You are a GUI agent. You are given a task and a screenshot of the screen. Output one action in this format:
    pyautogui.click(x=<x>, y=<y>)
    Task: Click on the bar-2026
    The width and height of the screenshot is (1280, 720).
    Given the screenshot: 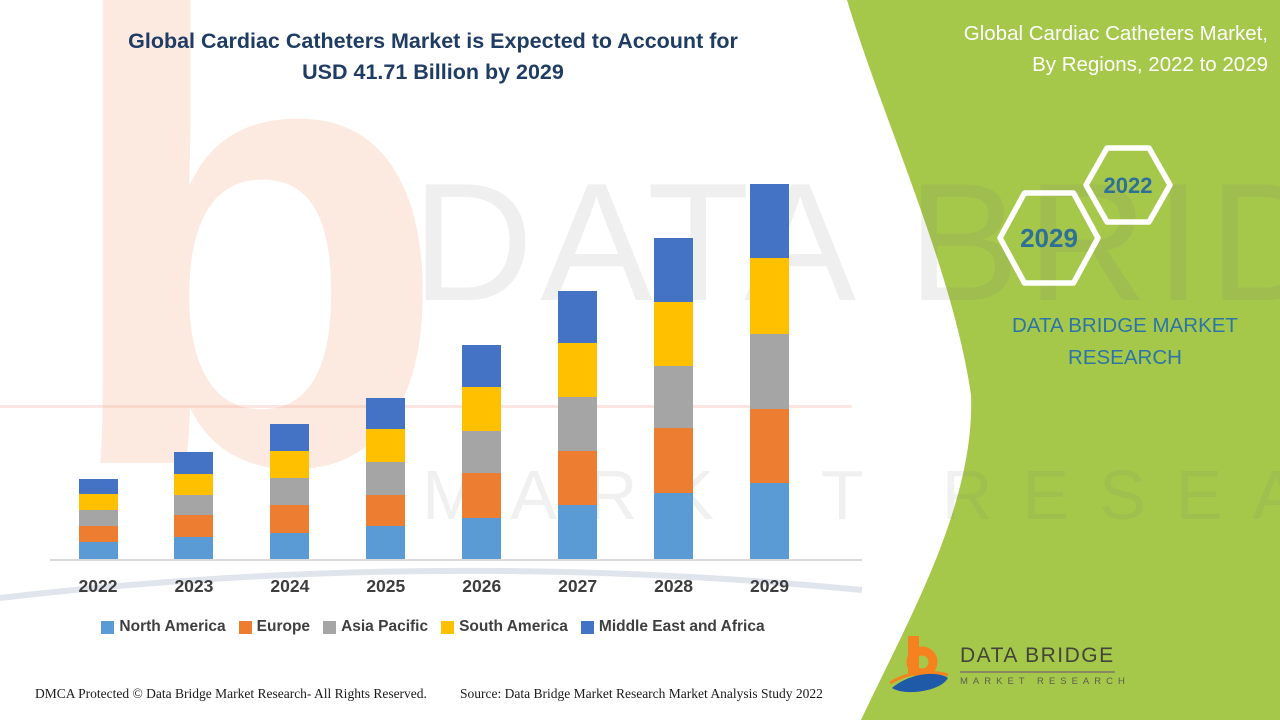 What is the action you would take?
    pyautogui.click(x=482, y=451)
    